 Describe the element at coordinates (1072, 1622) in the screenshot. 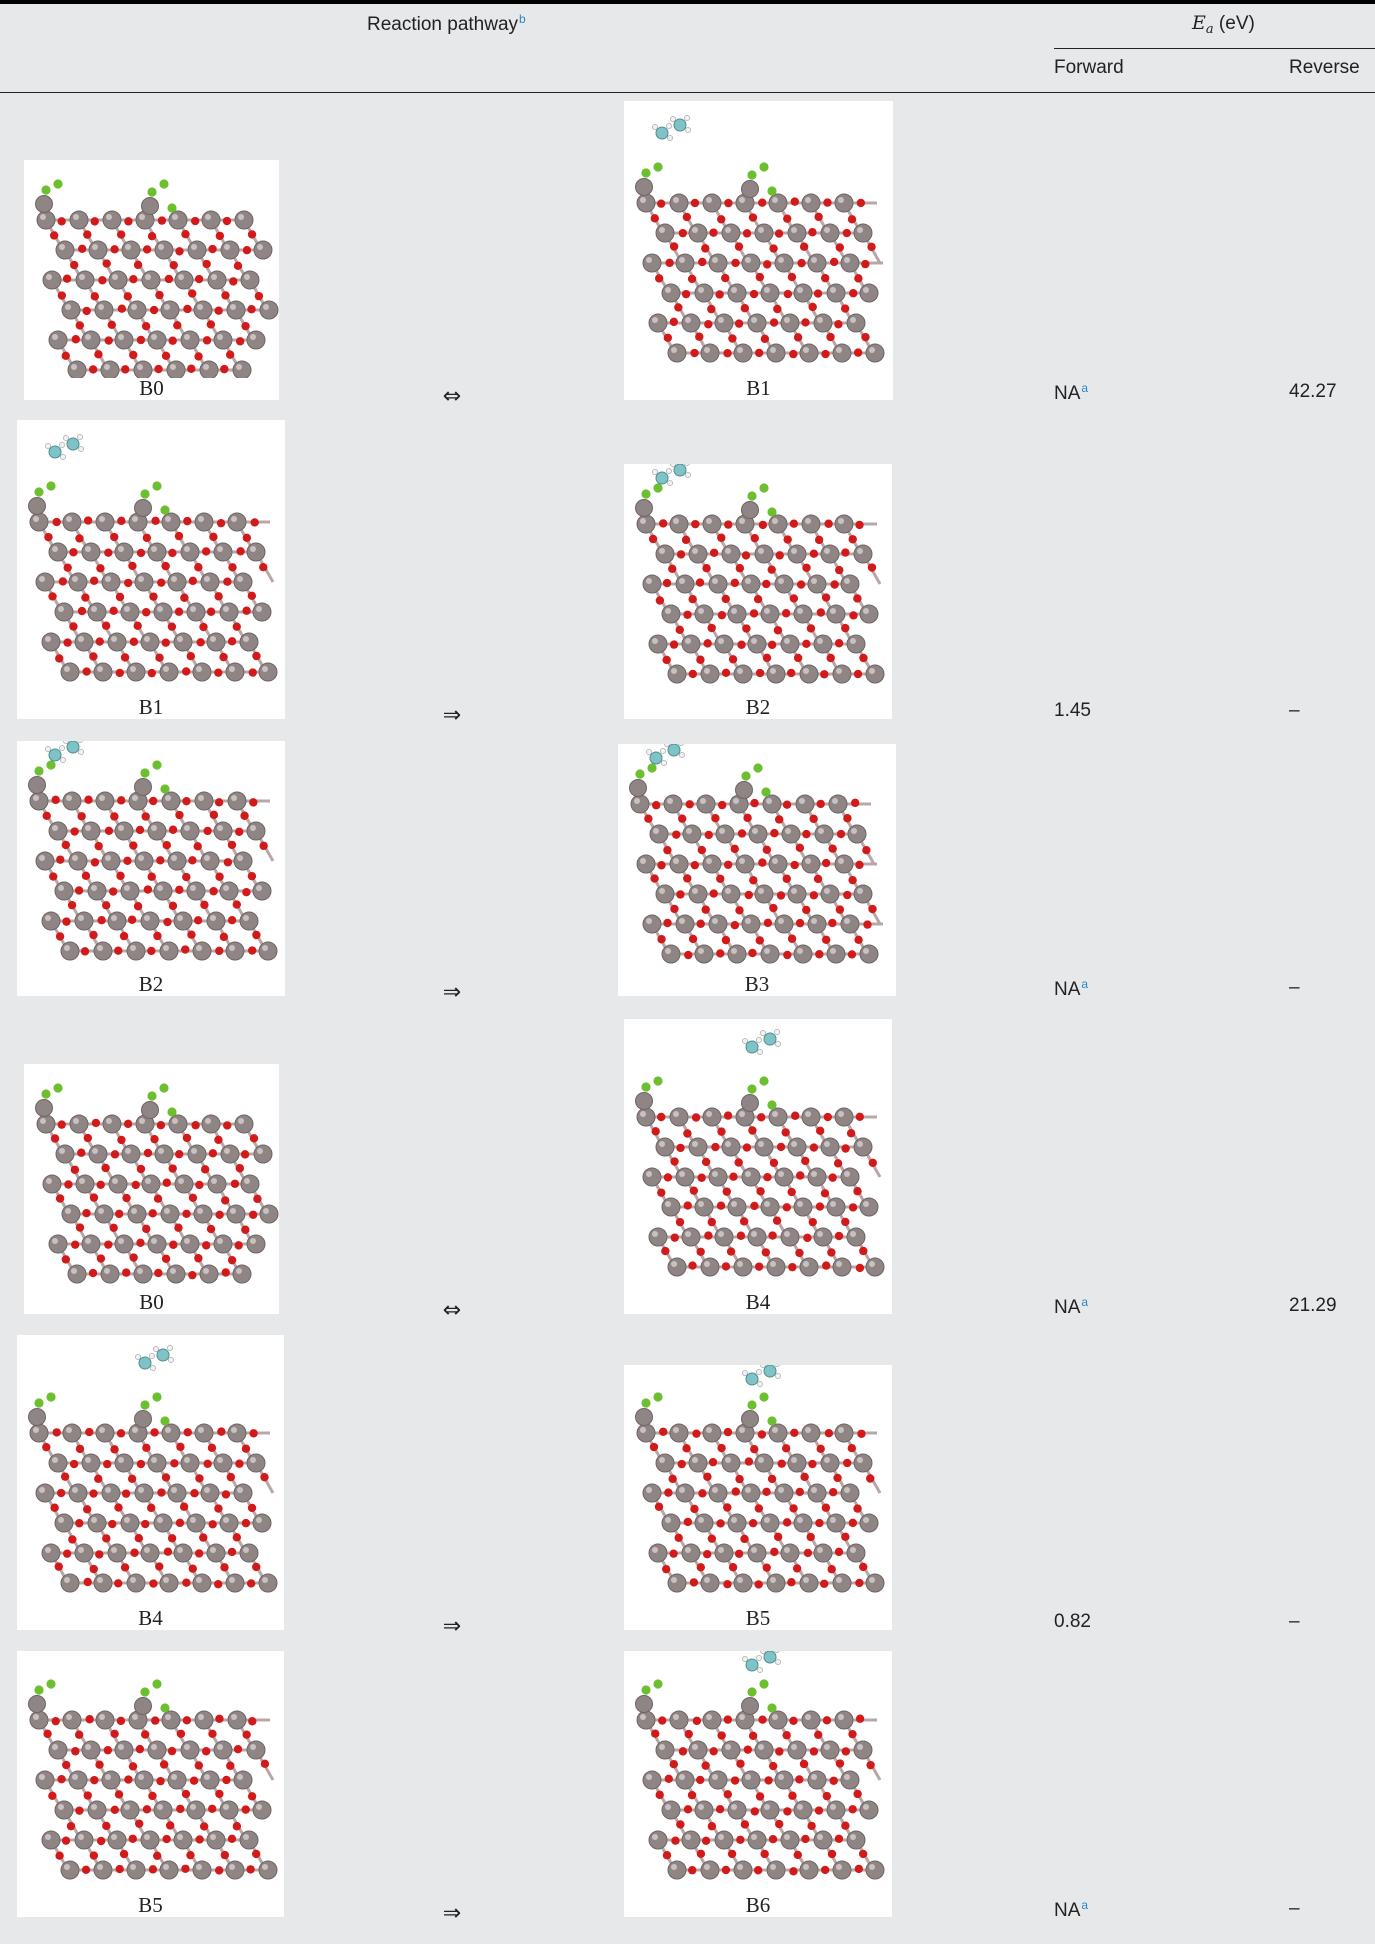

I see `forward-energy: 0.82` at that location.